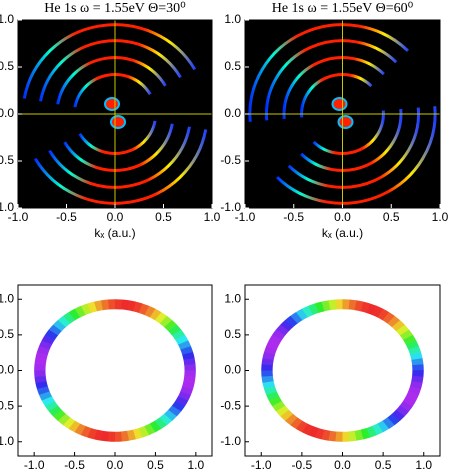 Image resolution: width=474 pixels, height=474 pixels. What do you see at coordinates (230, 160) in the screenshot?
I see `y-tick-label: -0.5` at bounding box center [230, 160].